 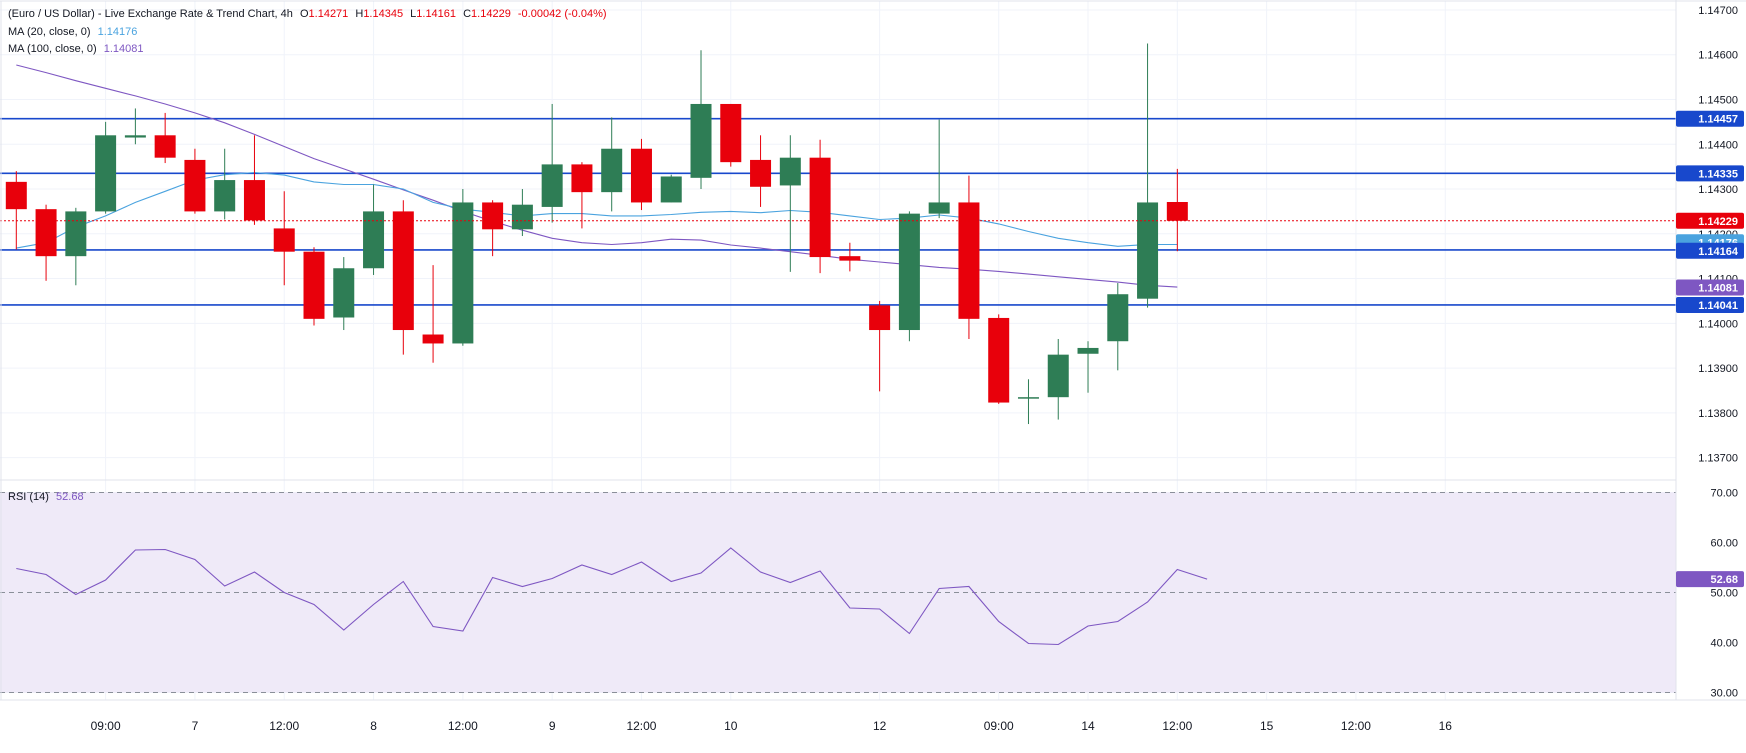 I want to click on price-tick-label: 1.14700, so click(x=1718, y=11).